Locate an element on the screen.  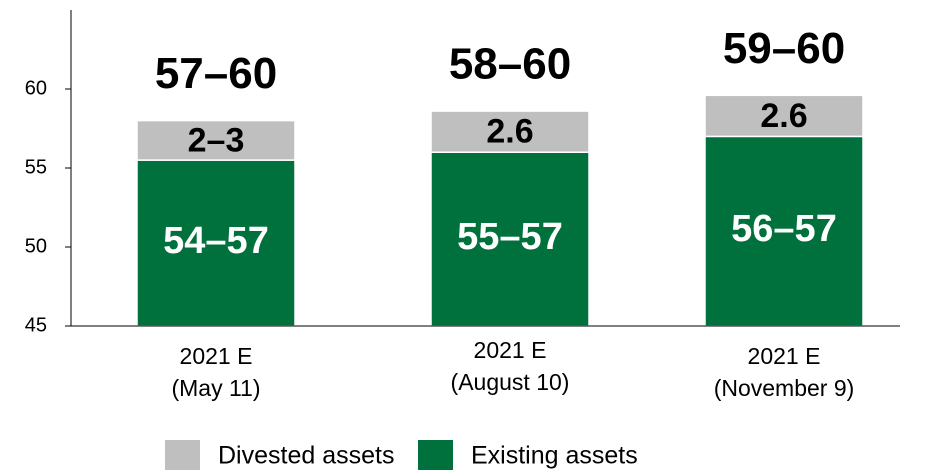
y-tick-label: 45 is located at coordinates (36, 325).